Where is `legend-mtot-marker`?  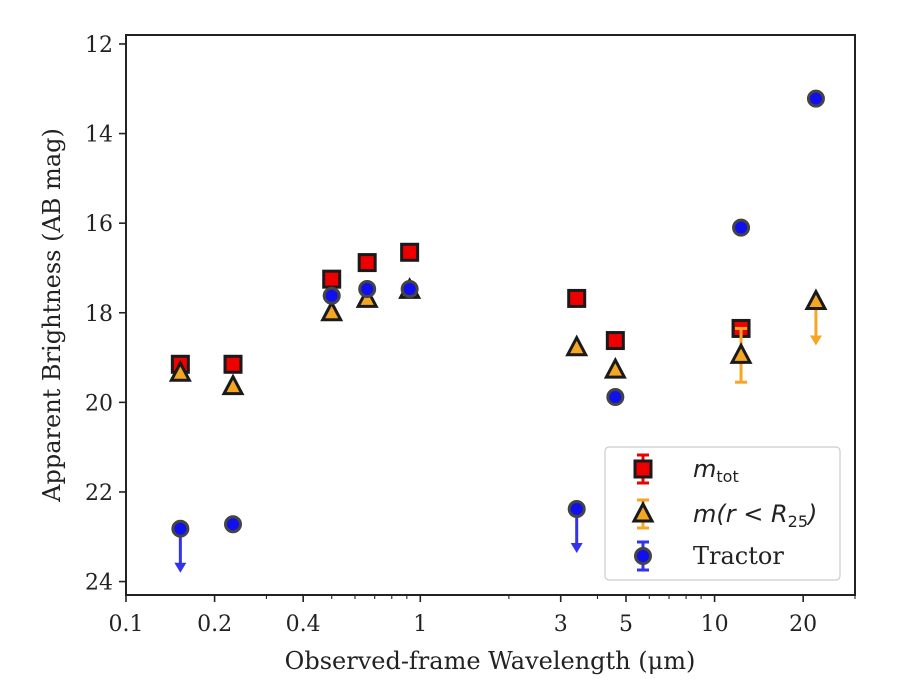 legend-mtot-marker is located at coordinates (643, 469).